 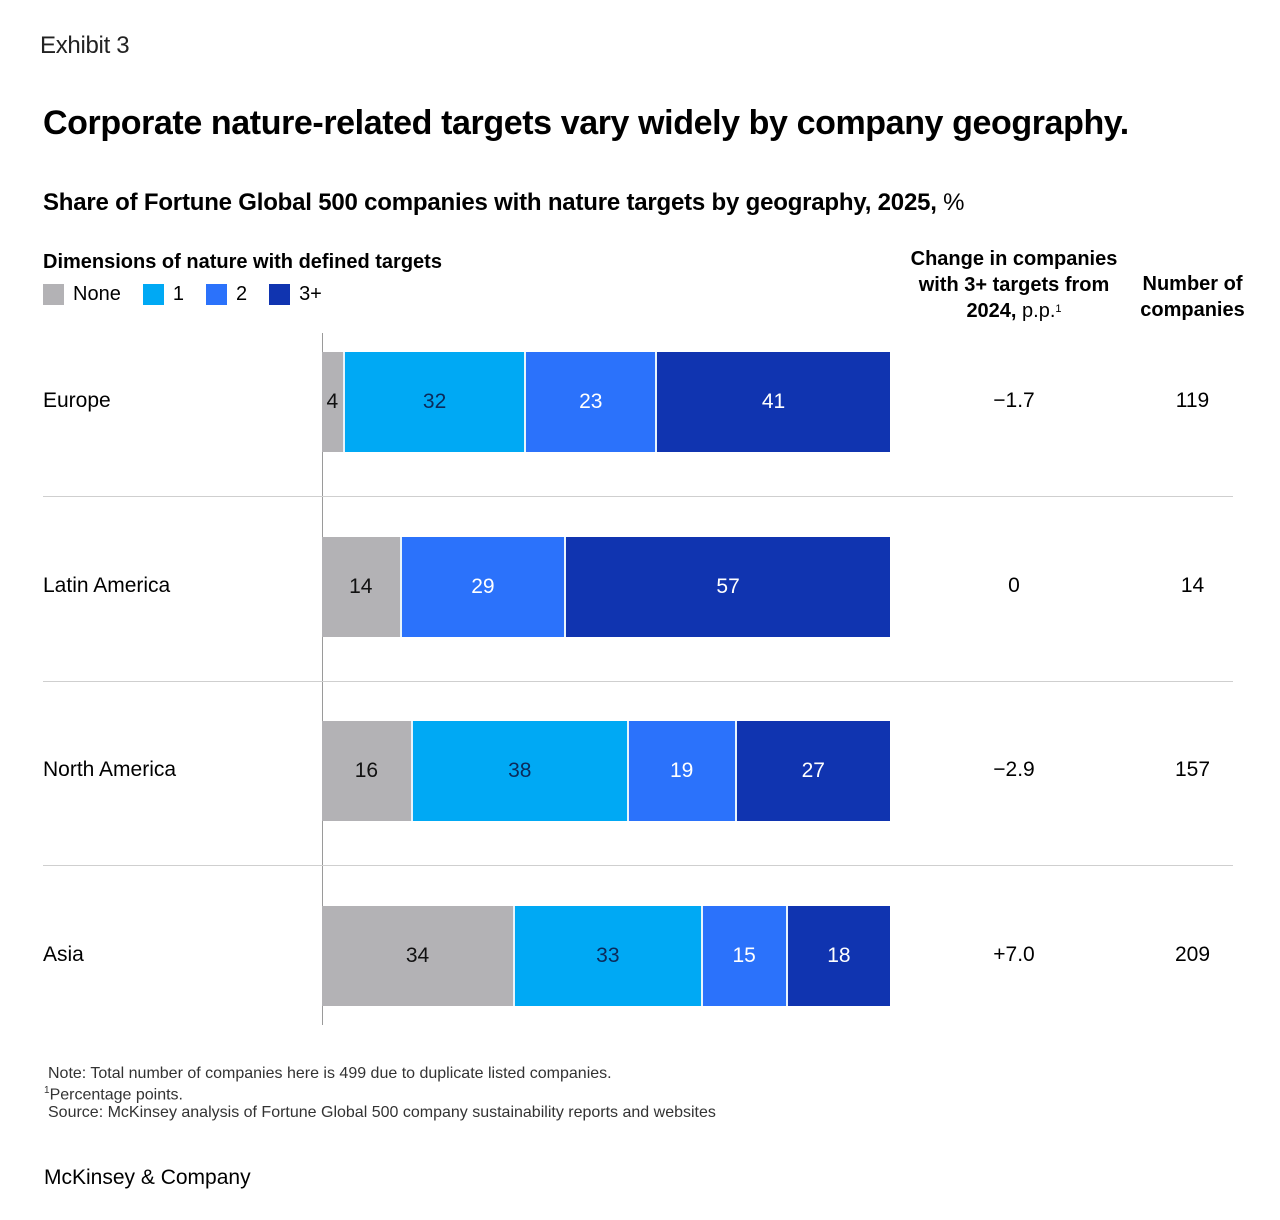 What do you see at coordinates (1192, 284) in the screenshot?
I see `column-header-count-line1: Number of` at bounding box center [1192, 284].